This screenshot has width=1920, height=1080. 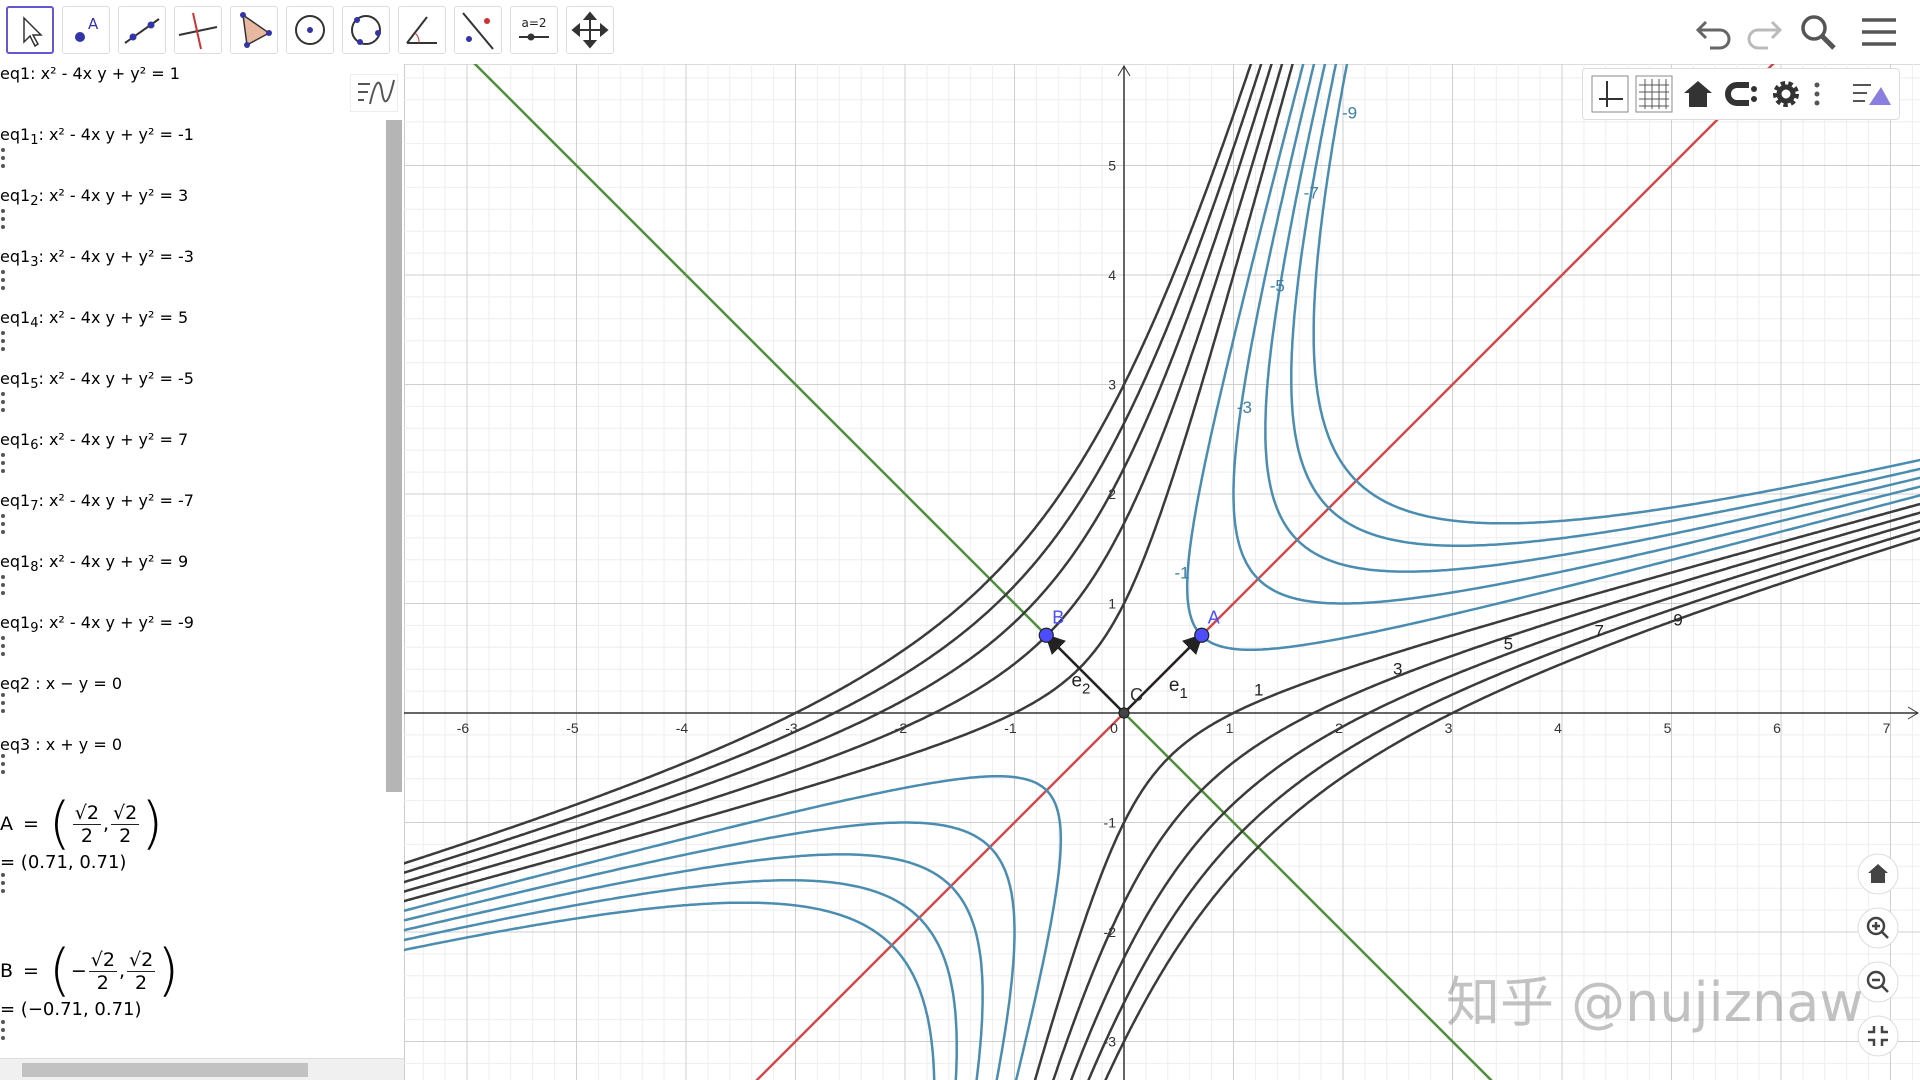 I want to click on algebra-item: eq11: x² - 4x y + y² = -1, so click(x=202, y=155).